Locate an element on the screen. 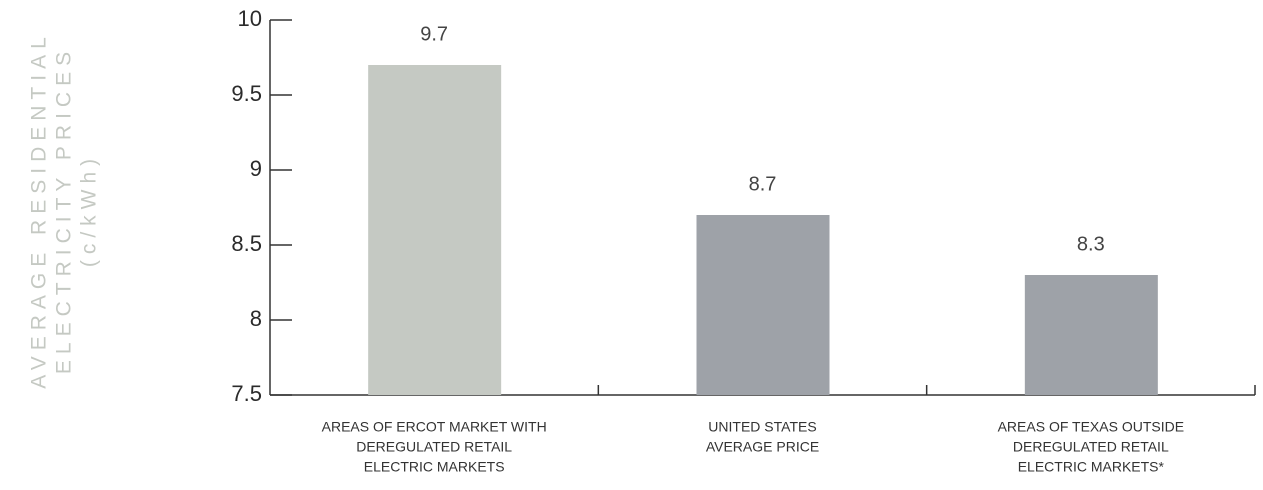  y-axis-label-line: (c/kWh) is located at coordinates (89, 210).